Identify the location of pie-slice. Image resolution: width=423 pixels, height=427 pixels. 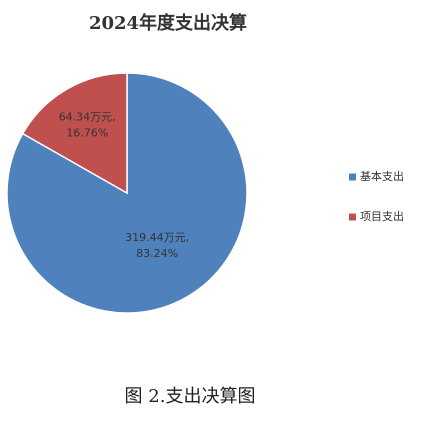
(74, 133).